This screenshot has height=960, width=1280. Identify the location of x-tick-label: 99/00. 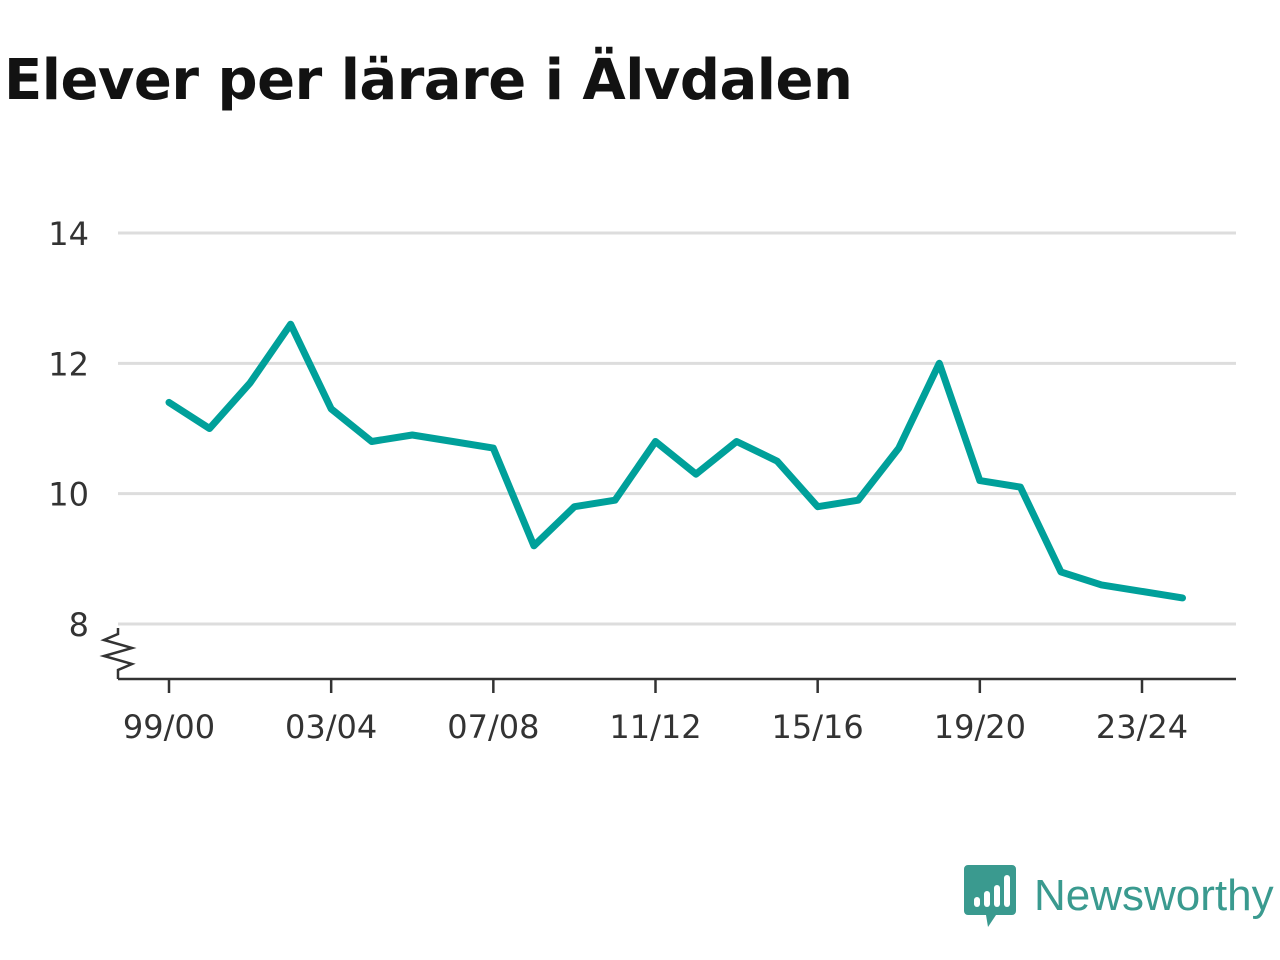
(169, 727).